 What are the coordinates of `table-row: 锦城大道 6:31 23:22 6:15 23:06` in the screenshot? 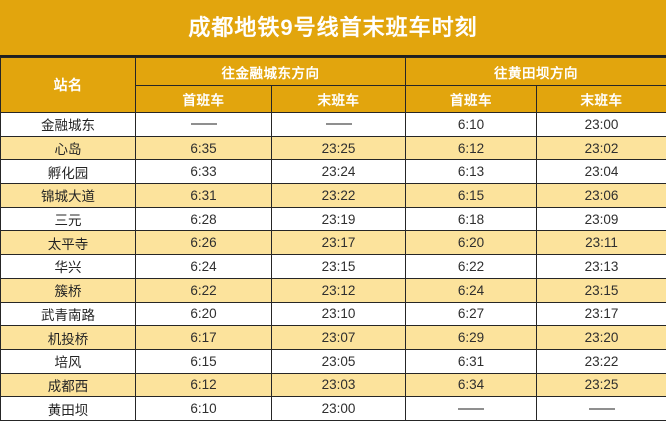 It's located at (333, 195).